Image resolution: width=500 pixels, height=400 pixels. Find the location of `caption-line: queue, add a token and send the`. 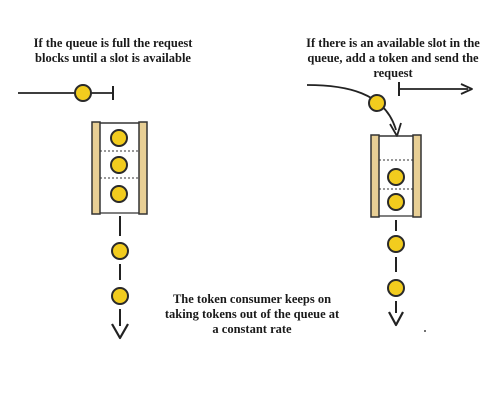

caption-line: queue, add a token and send the is located at coordinates (393, 58).